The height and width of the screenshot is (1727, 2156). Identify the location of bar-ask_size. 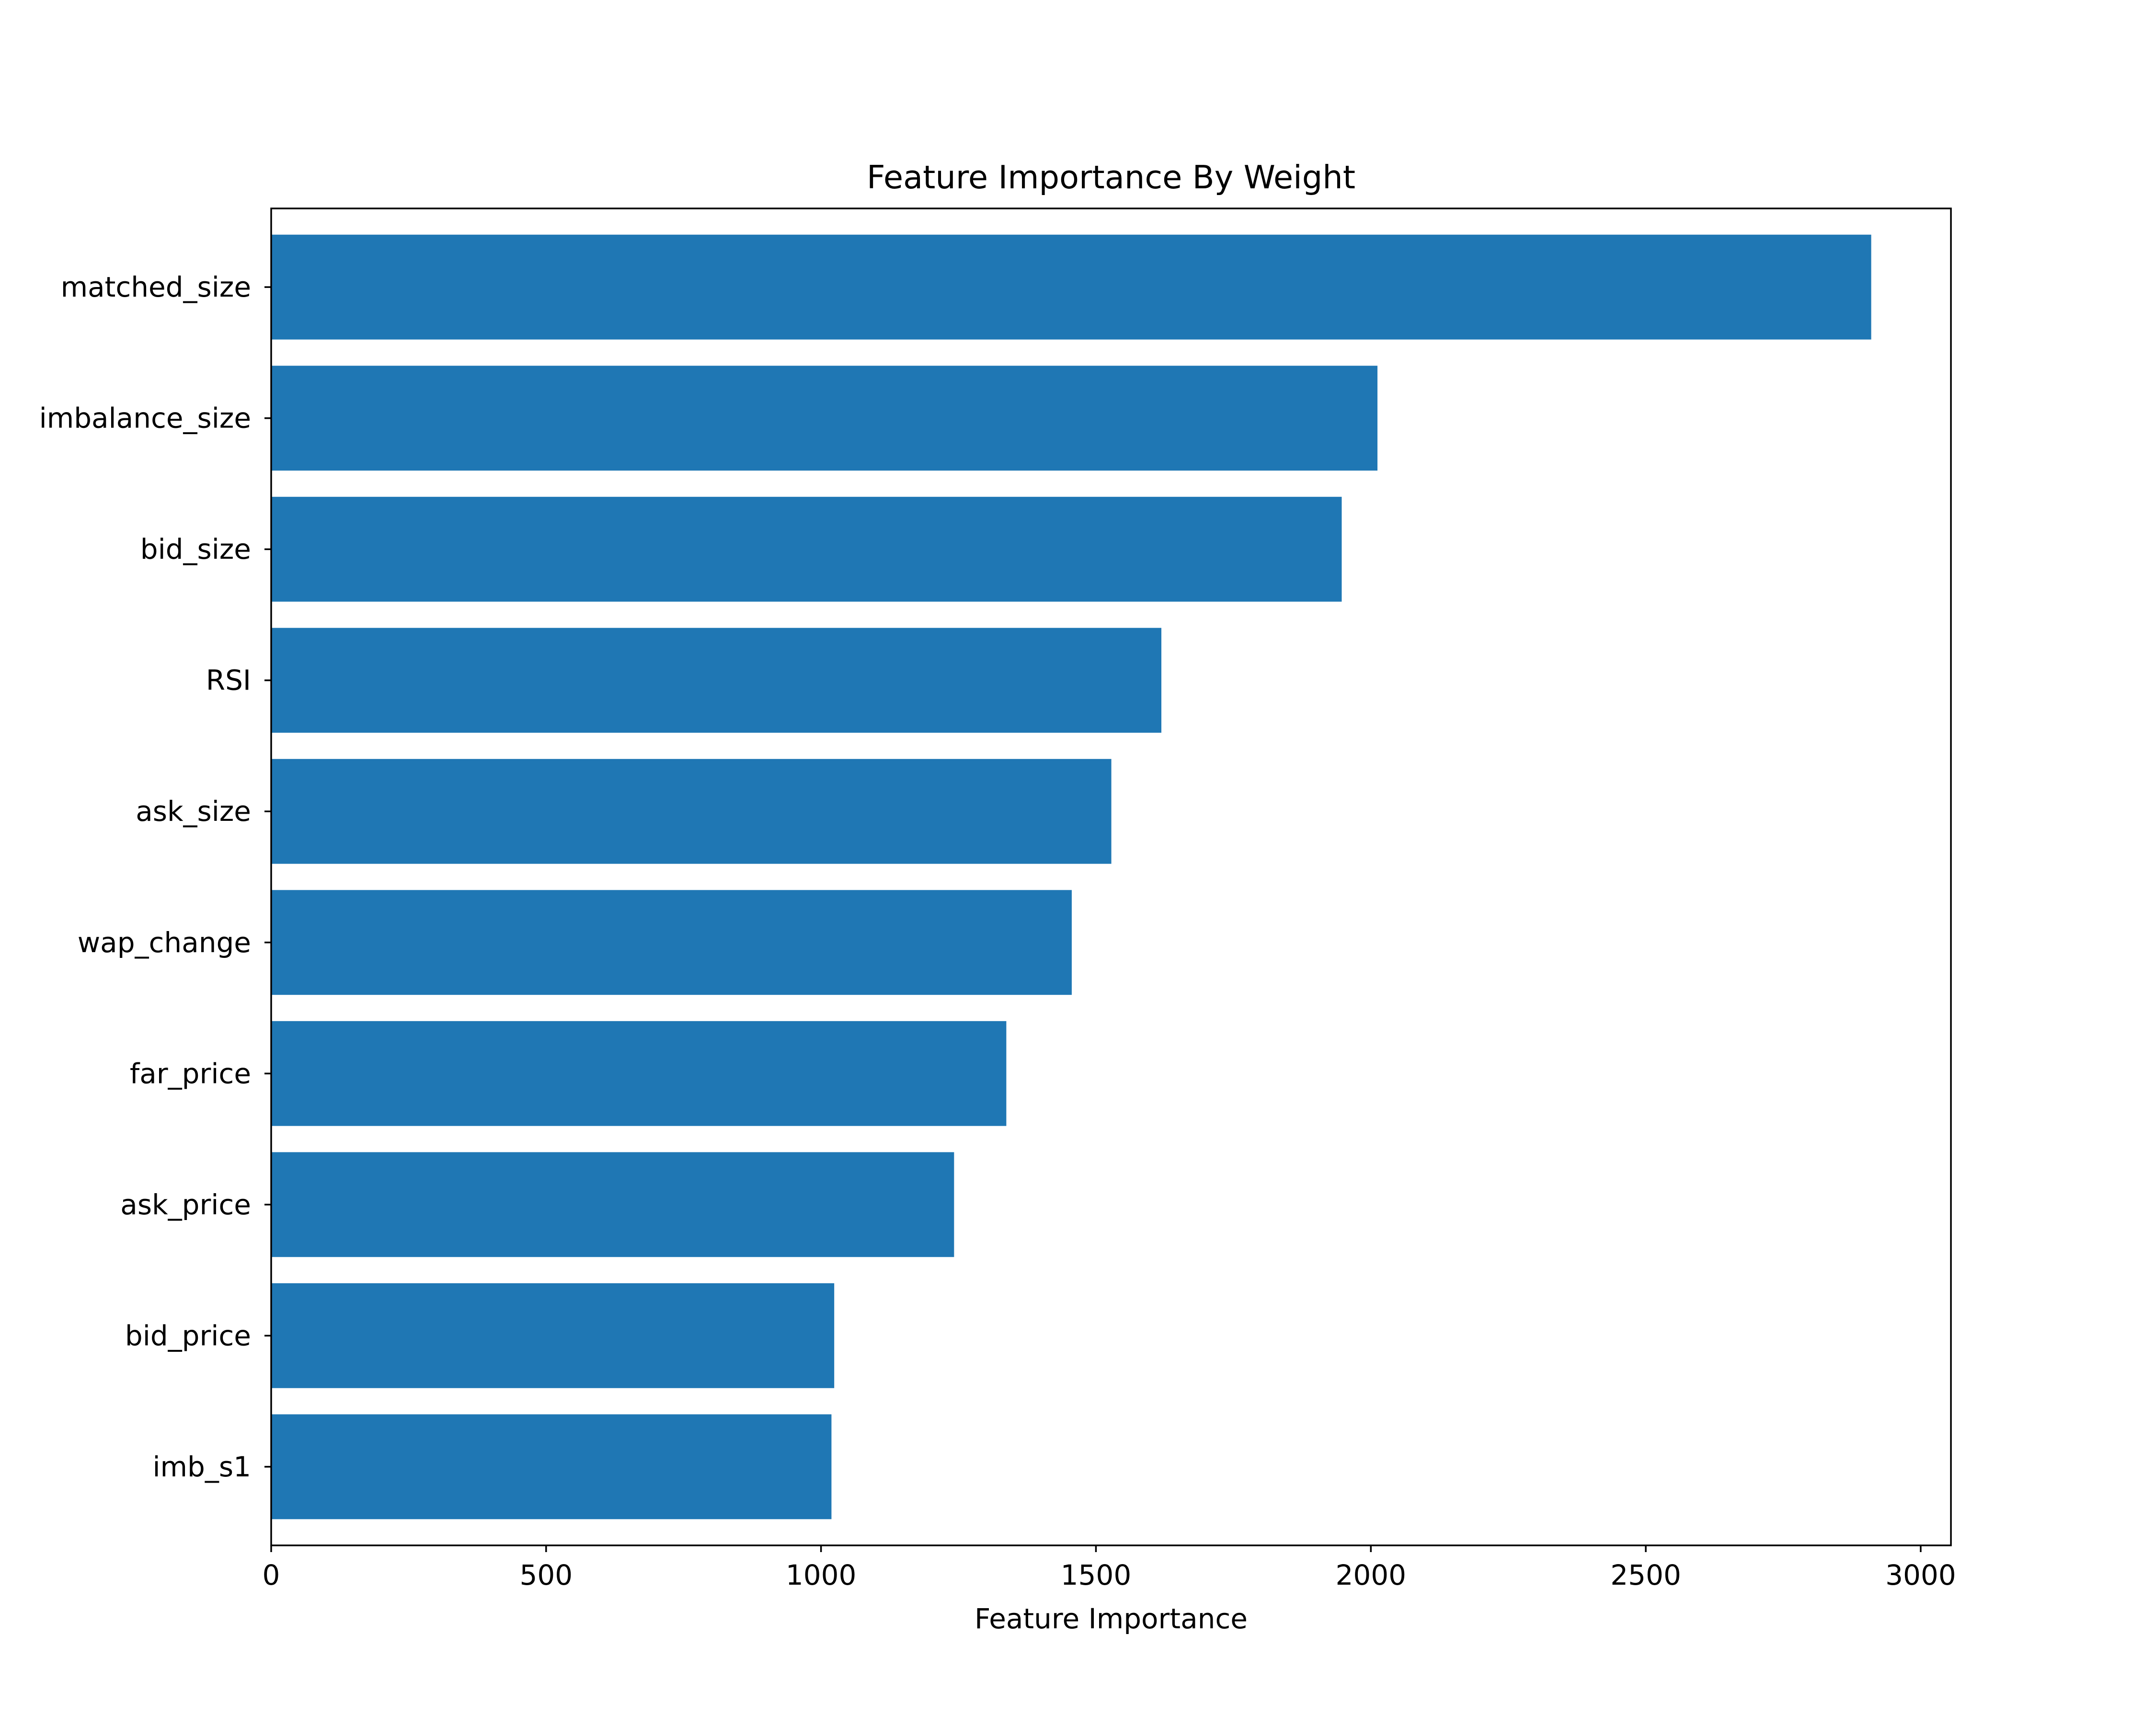
(691, 811).